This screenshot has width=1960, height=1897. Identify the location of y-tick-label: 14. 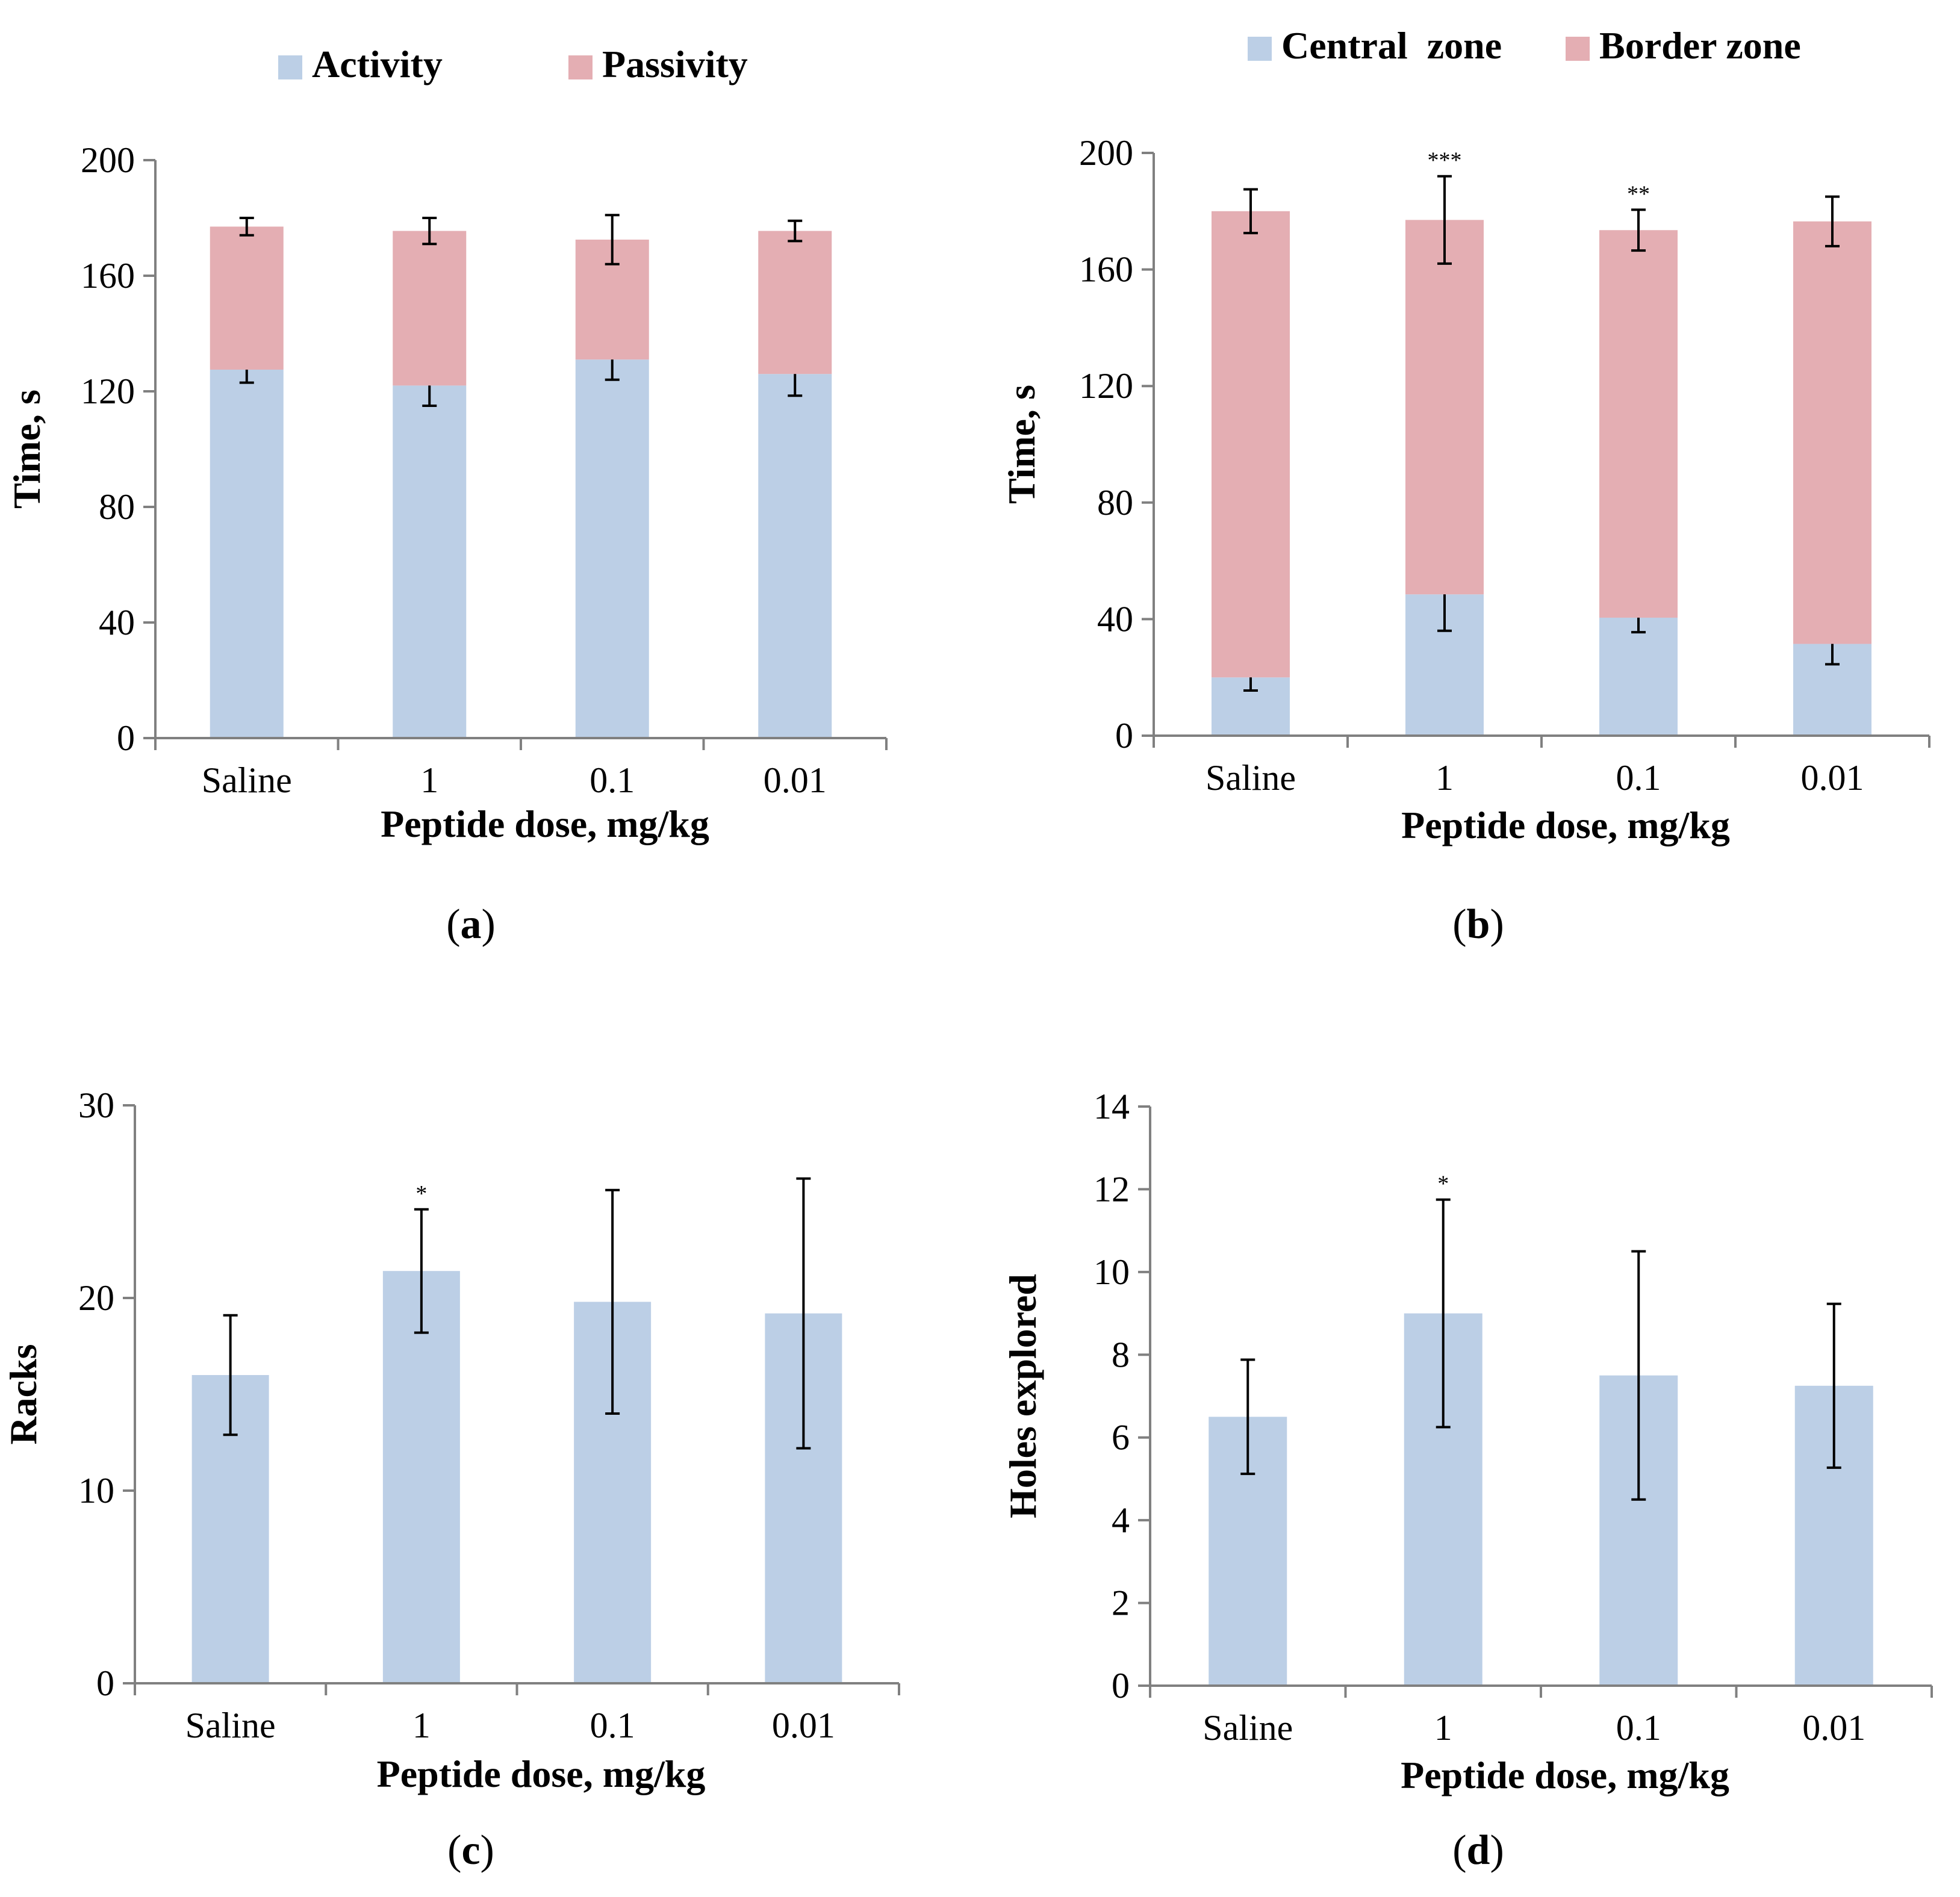
(1112, 1106).